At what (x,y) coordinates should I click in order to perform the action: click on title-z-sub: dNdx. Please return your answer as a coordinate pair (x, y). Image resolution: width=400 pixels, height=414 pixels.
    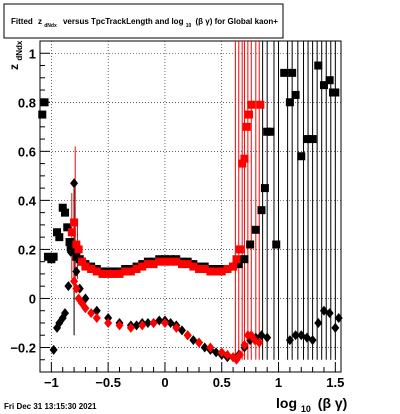
    Looking at the image, I should click on (50, 26).